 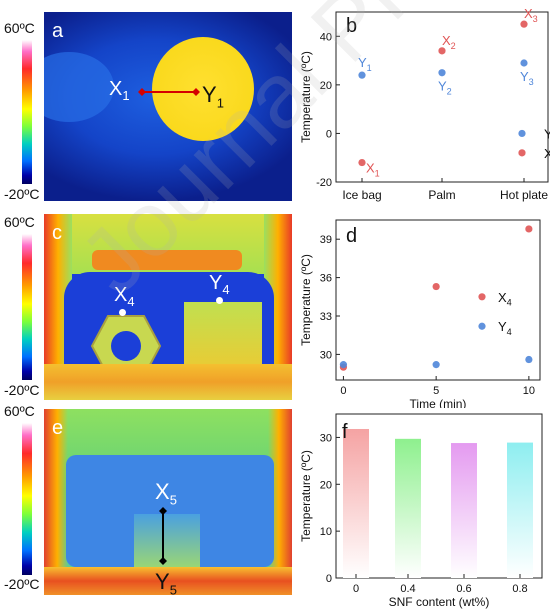 What do you see at coordinates (438, 402) in the screenshot?
I see `chart-d-xlabel: Time (min)` at bounding box center [438, 402].